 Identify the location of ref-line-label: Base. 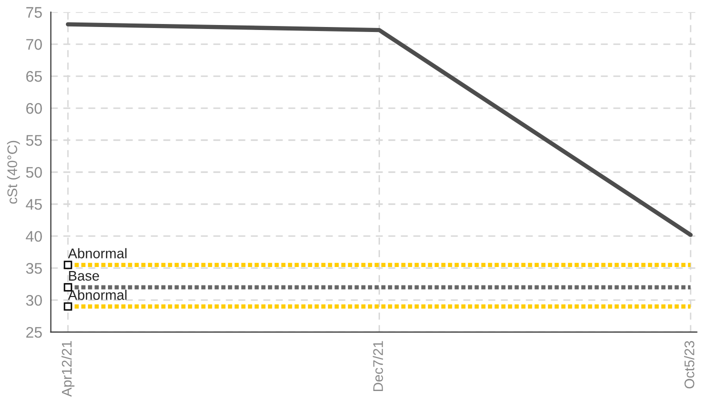
(84, 276).